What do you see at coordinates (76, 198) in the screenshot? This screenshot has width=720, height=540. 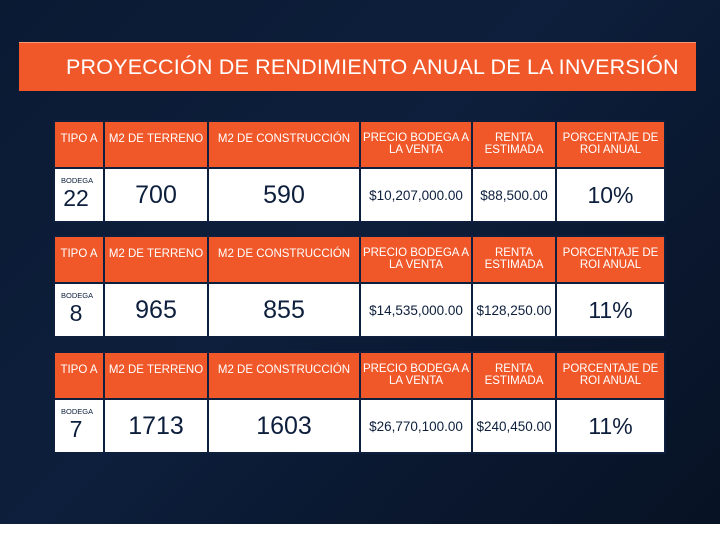 I see `bodega-number: 22` at bounding box center [76, 198].